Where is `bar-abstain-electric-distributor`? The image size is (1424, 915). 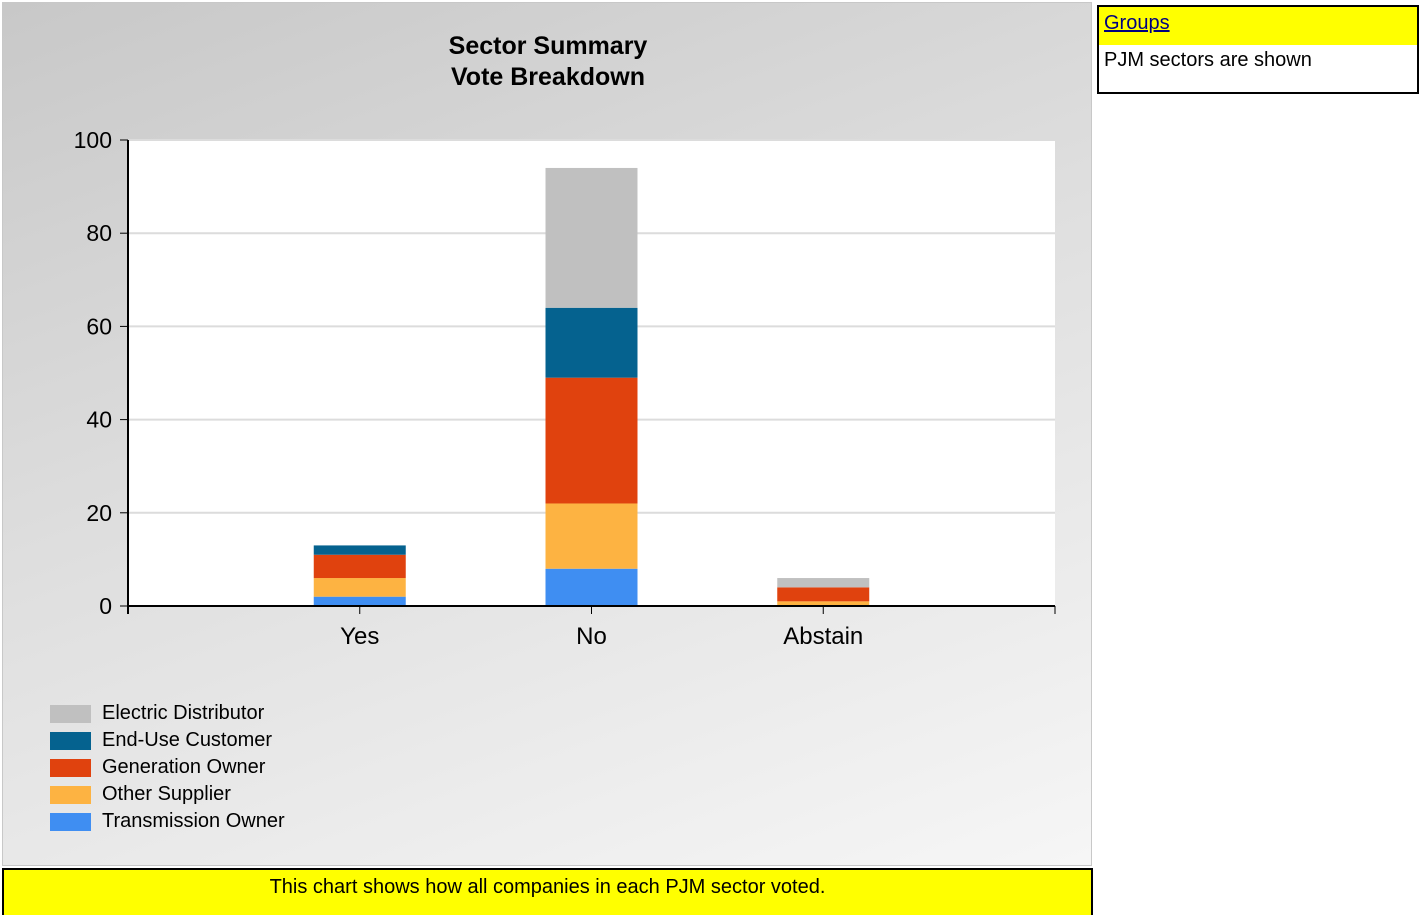
bar-abstain-electric-distributor is located at coordinates (823, 583).